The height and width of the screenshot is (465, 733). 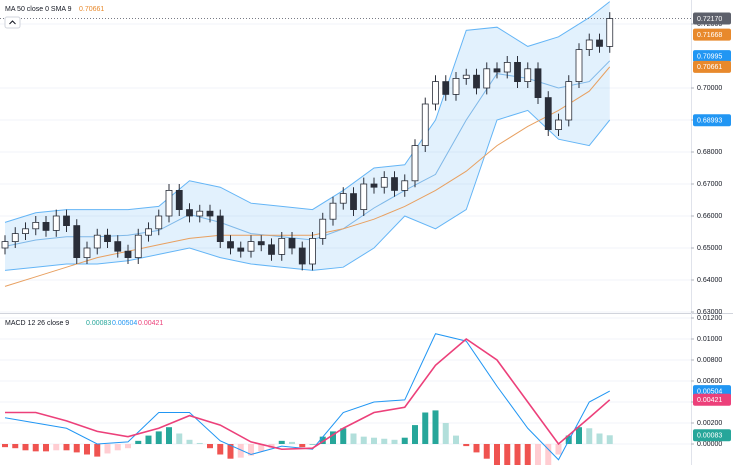 What do you see at coordinates (709, 248) in the screenshot?
I see `y-tick-label: 0.65000` at bounding box center [709, 248].